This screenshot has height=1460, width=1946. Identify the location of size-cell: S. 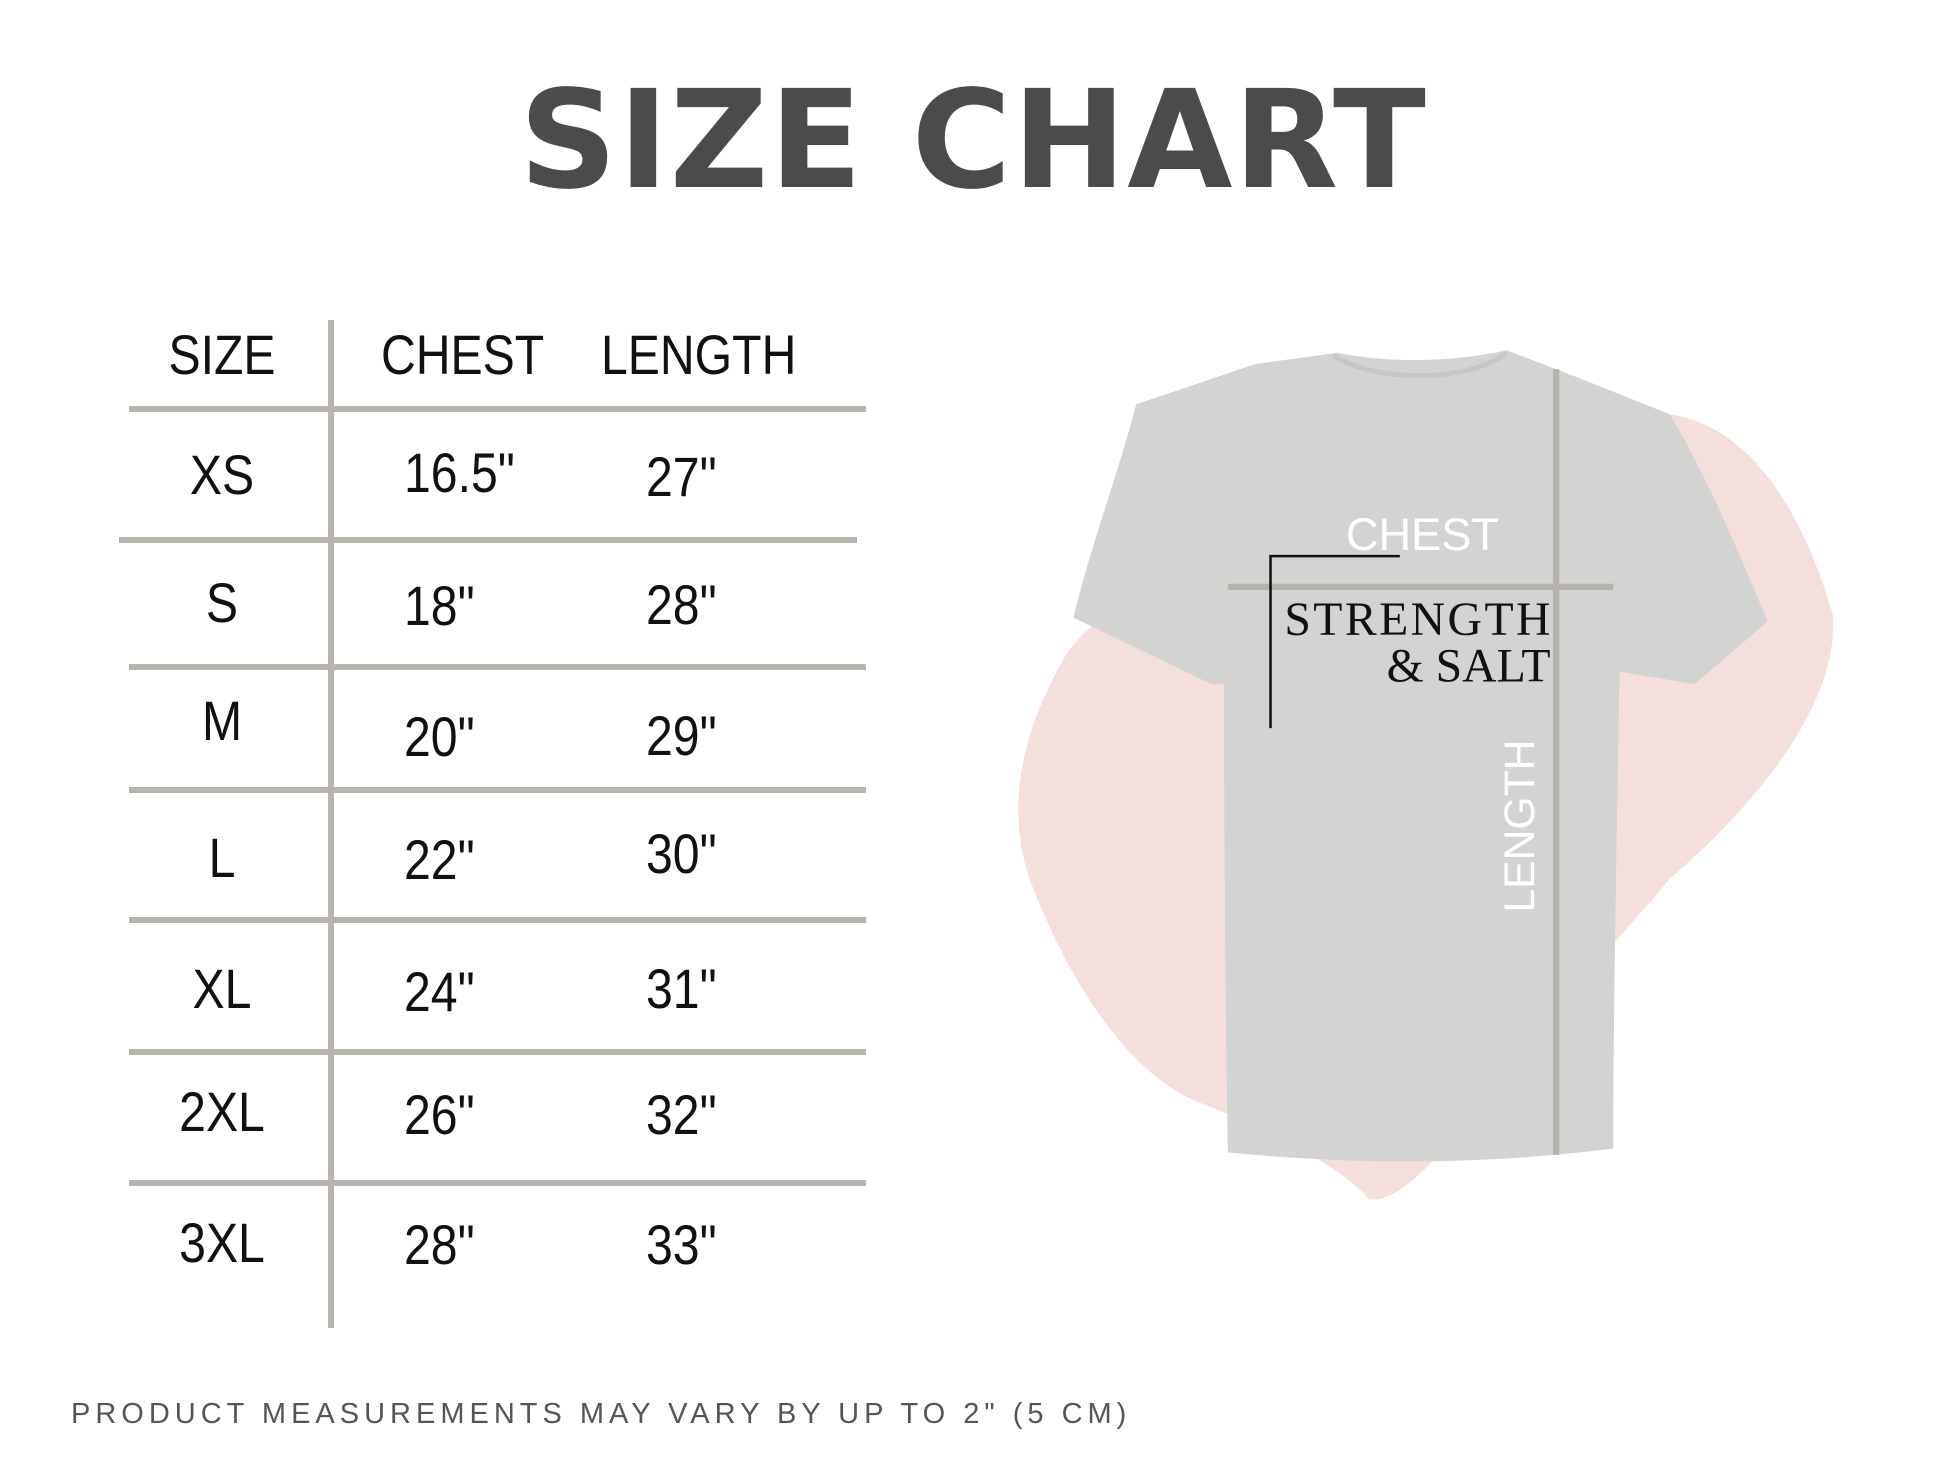
(222, 602).